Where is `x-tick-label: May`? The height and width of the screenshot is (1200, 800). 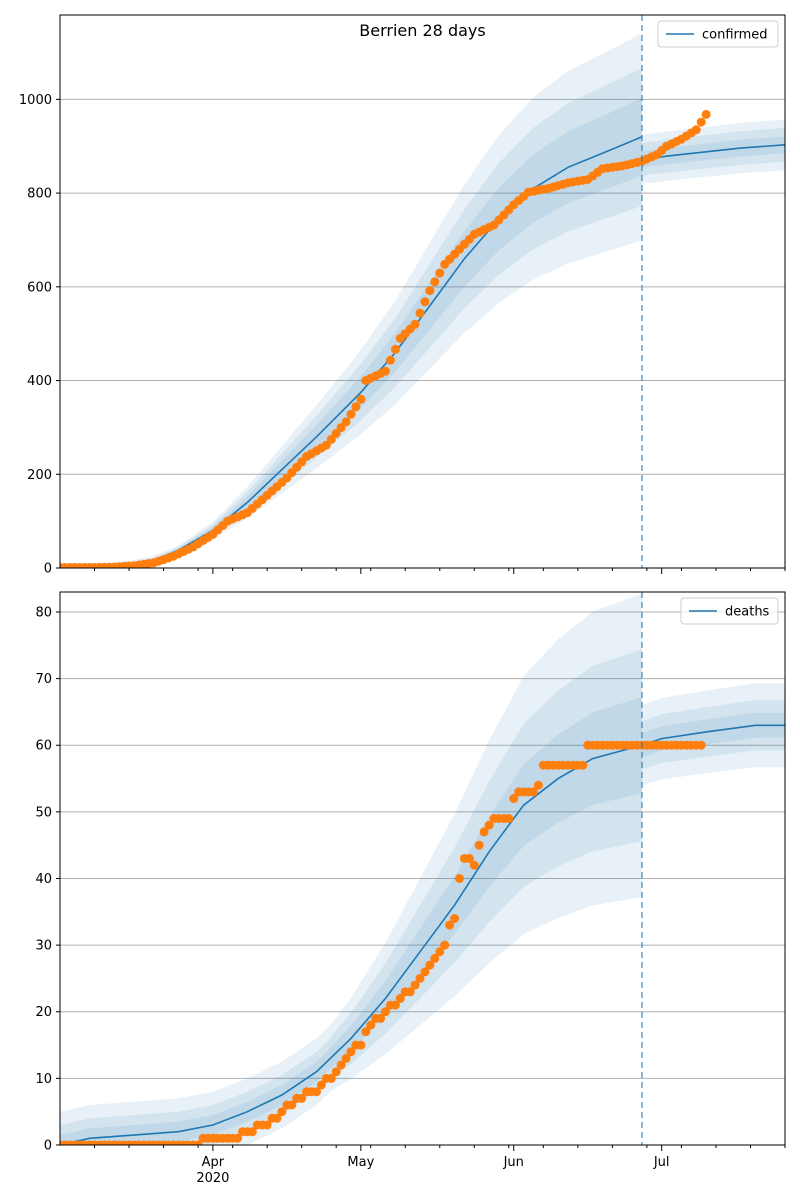 x-tick-label: May is located at coordinates (360, 1162).